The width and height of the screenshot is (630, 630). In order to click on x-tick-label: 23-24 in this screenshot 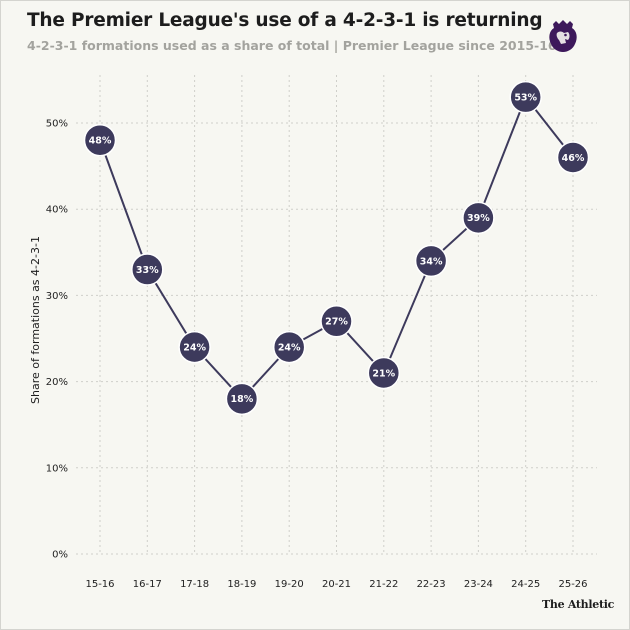, I will do `click(478, 584)`.